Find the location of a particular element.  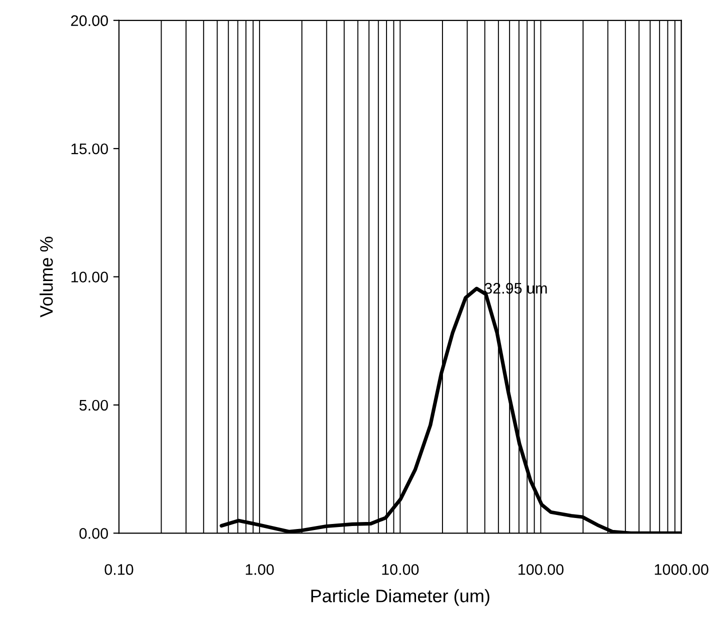

x-tick-label: 1.00 is located at coordinates (260, 569).